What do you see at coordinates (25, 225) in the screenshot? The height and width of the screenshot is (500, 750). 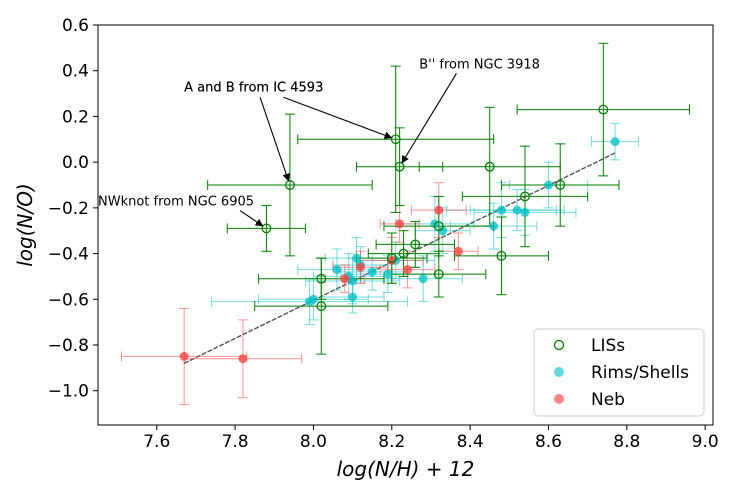 I see `y-axis-label: log(N/O)` at bounding box center [25, 225].